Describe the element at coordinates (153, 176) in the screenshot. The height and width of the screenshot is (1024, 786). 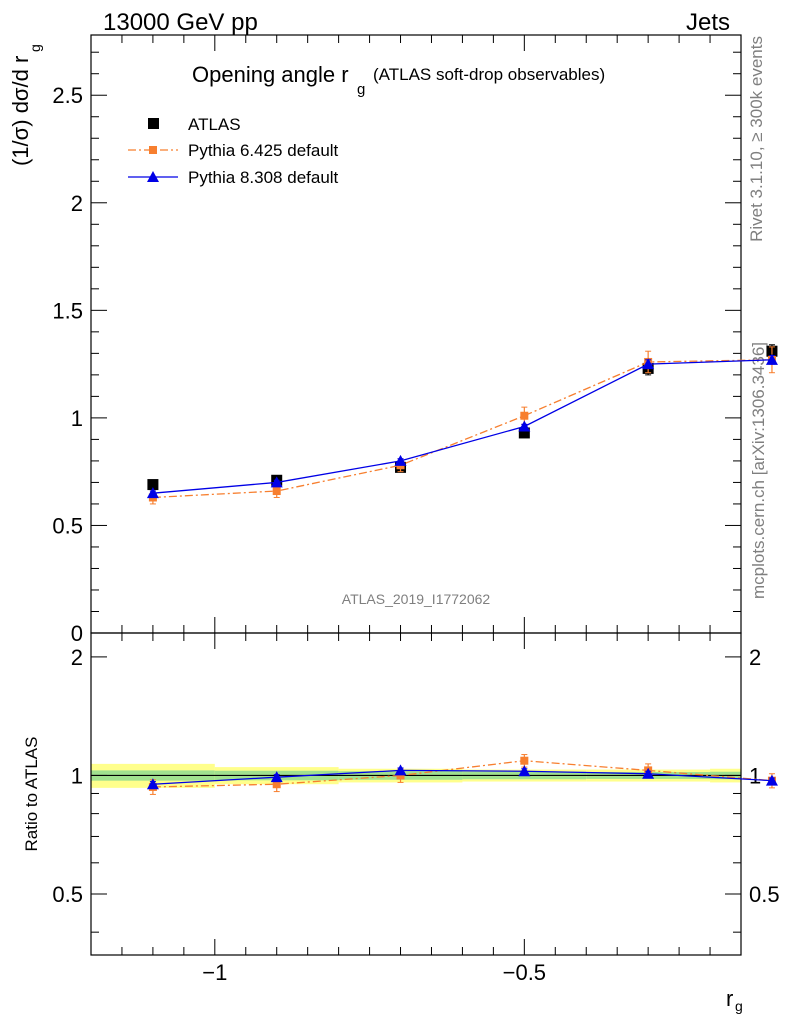
I see `legend-marker-pythia8` at that location.